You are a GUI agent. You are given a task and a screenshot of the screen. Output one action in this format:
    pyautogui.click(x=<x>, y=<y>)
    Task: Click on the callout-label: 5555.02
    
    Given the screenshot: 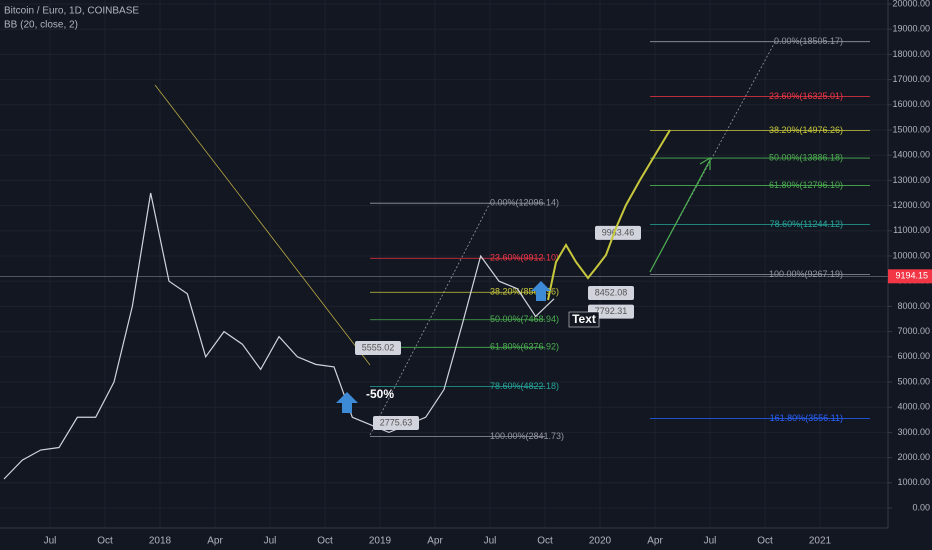 What is the action you would take?
    pyautogui.click(x=378, y=347)
    